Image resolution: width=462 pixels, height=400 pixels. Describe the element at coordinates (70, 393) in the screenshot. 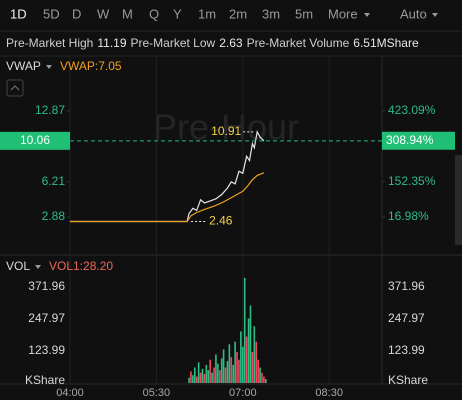

I see `x-tick-label: 04:00` at that location.